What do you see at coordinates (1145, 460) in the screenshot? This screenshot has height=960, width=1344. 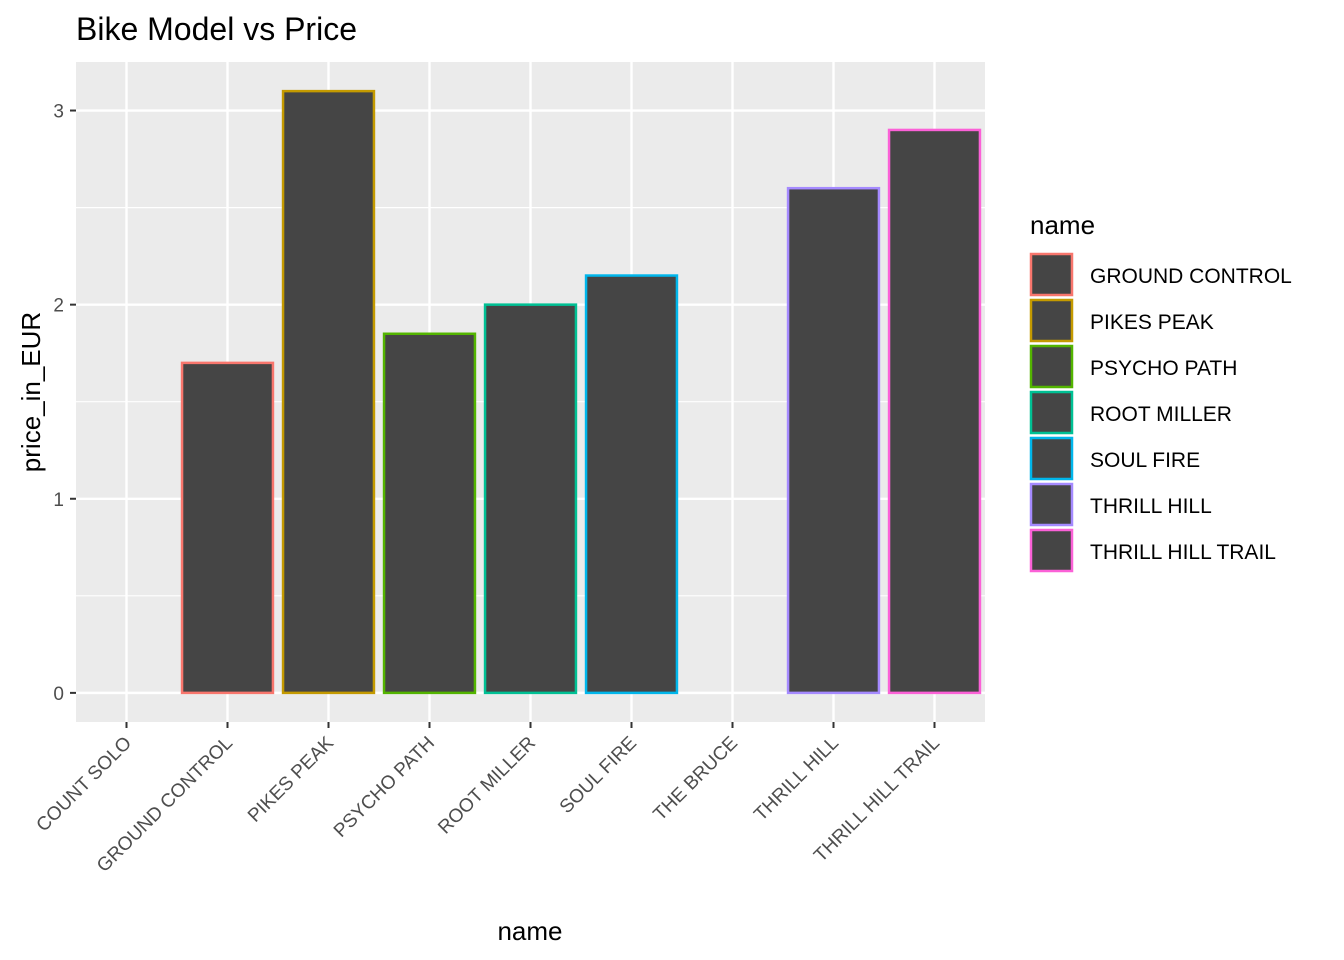 I see `legend-label: SOUL FIRE` at bounding box center [1145, 460].